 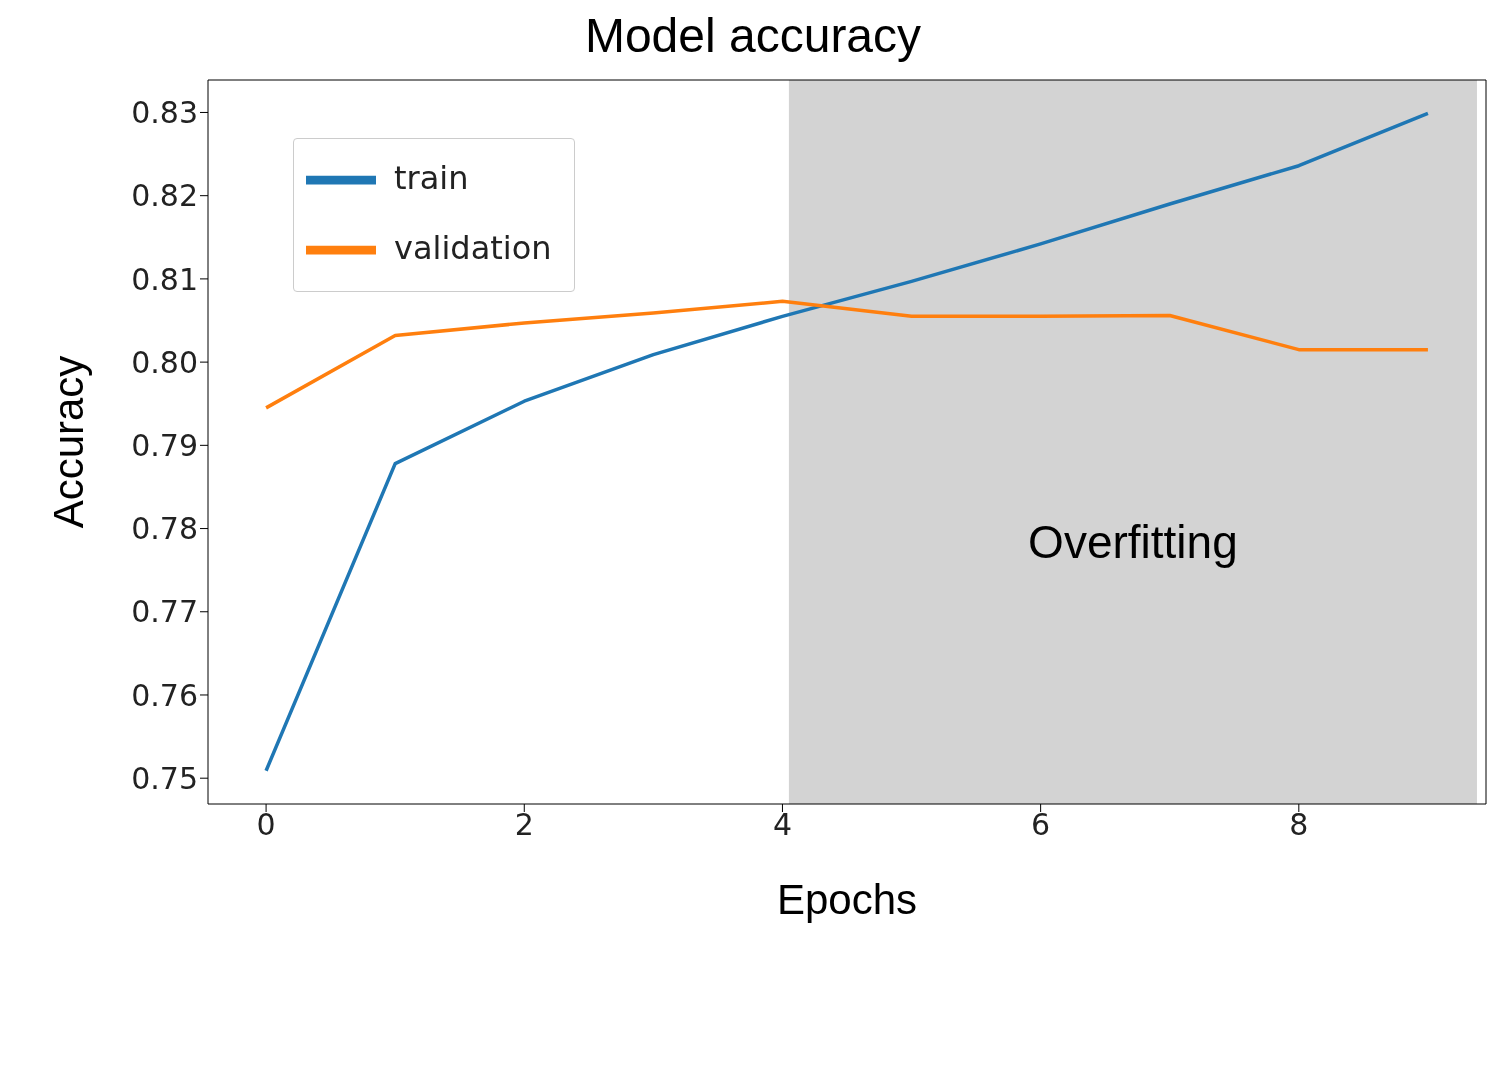 I want to click on y-axis-title: Accuracy, so click(x=68, y=442).